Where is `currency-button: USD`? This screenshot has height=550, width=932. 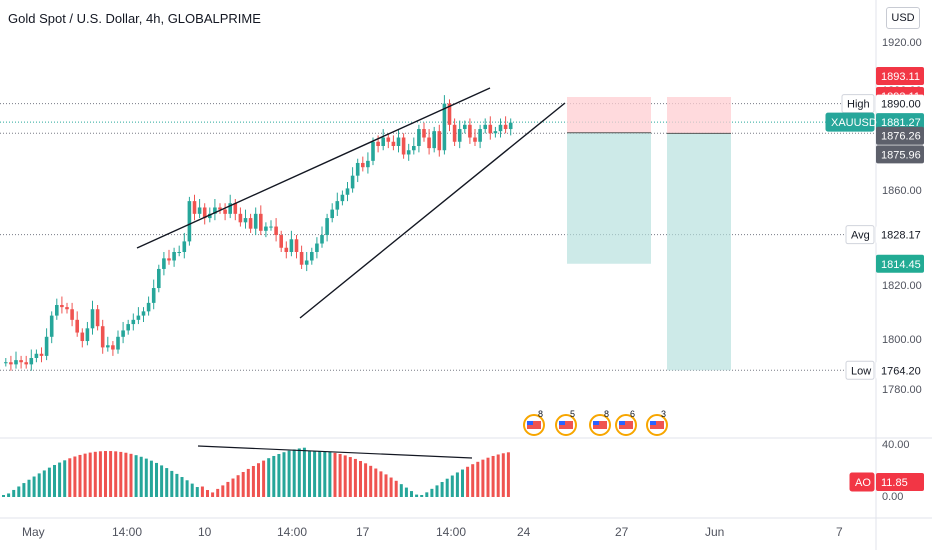 currency-button: USD is located at coordinates (903, 18).